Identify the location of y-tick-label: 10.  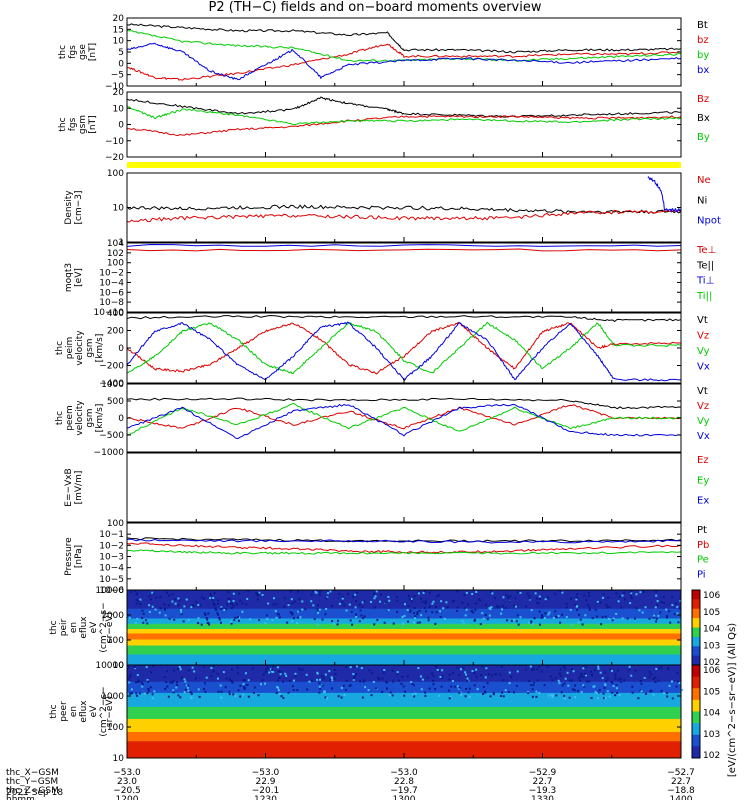
(119, 209).